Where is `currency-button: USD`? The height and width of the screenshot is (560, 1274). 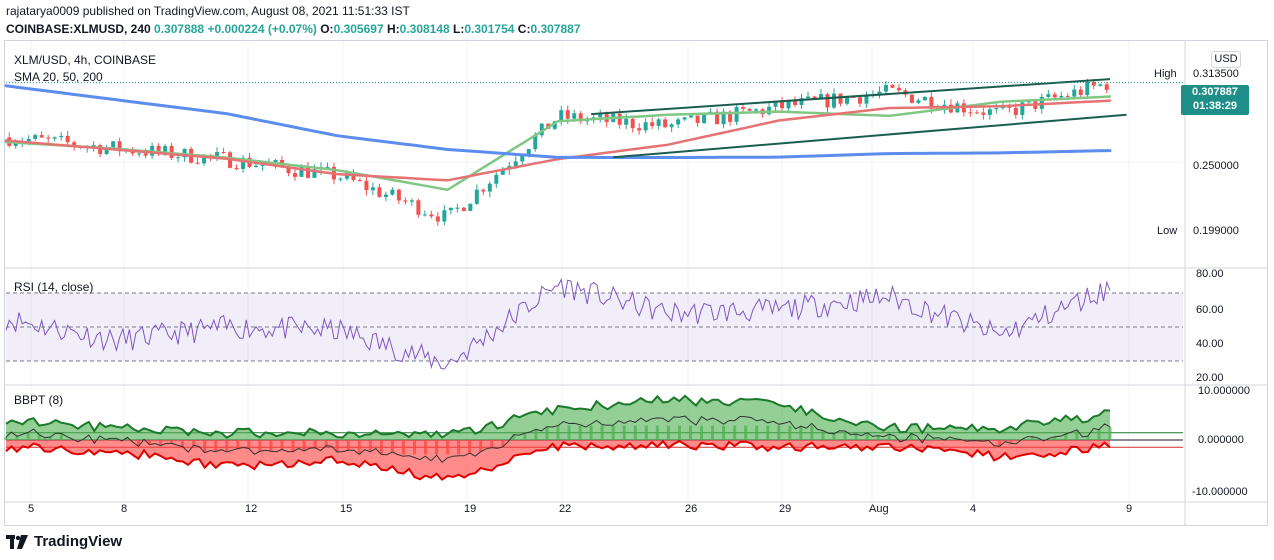
currency-button: USD is located at coordinates (1226, 59).